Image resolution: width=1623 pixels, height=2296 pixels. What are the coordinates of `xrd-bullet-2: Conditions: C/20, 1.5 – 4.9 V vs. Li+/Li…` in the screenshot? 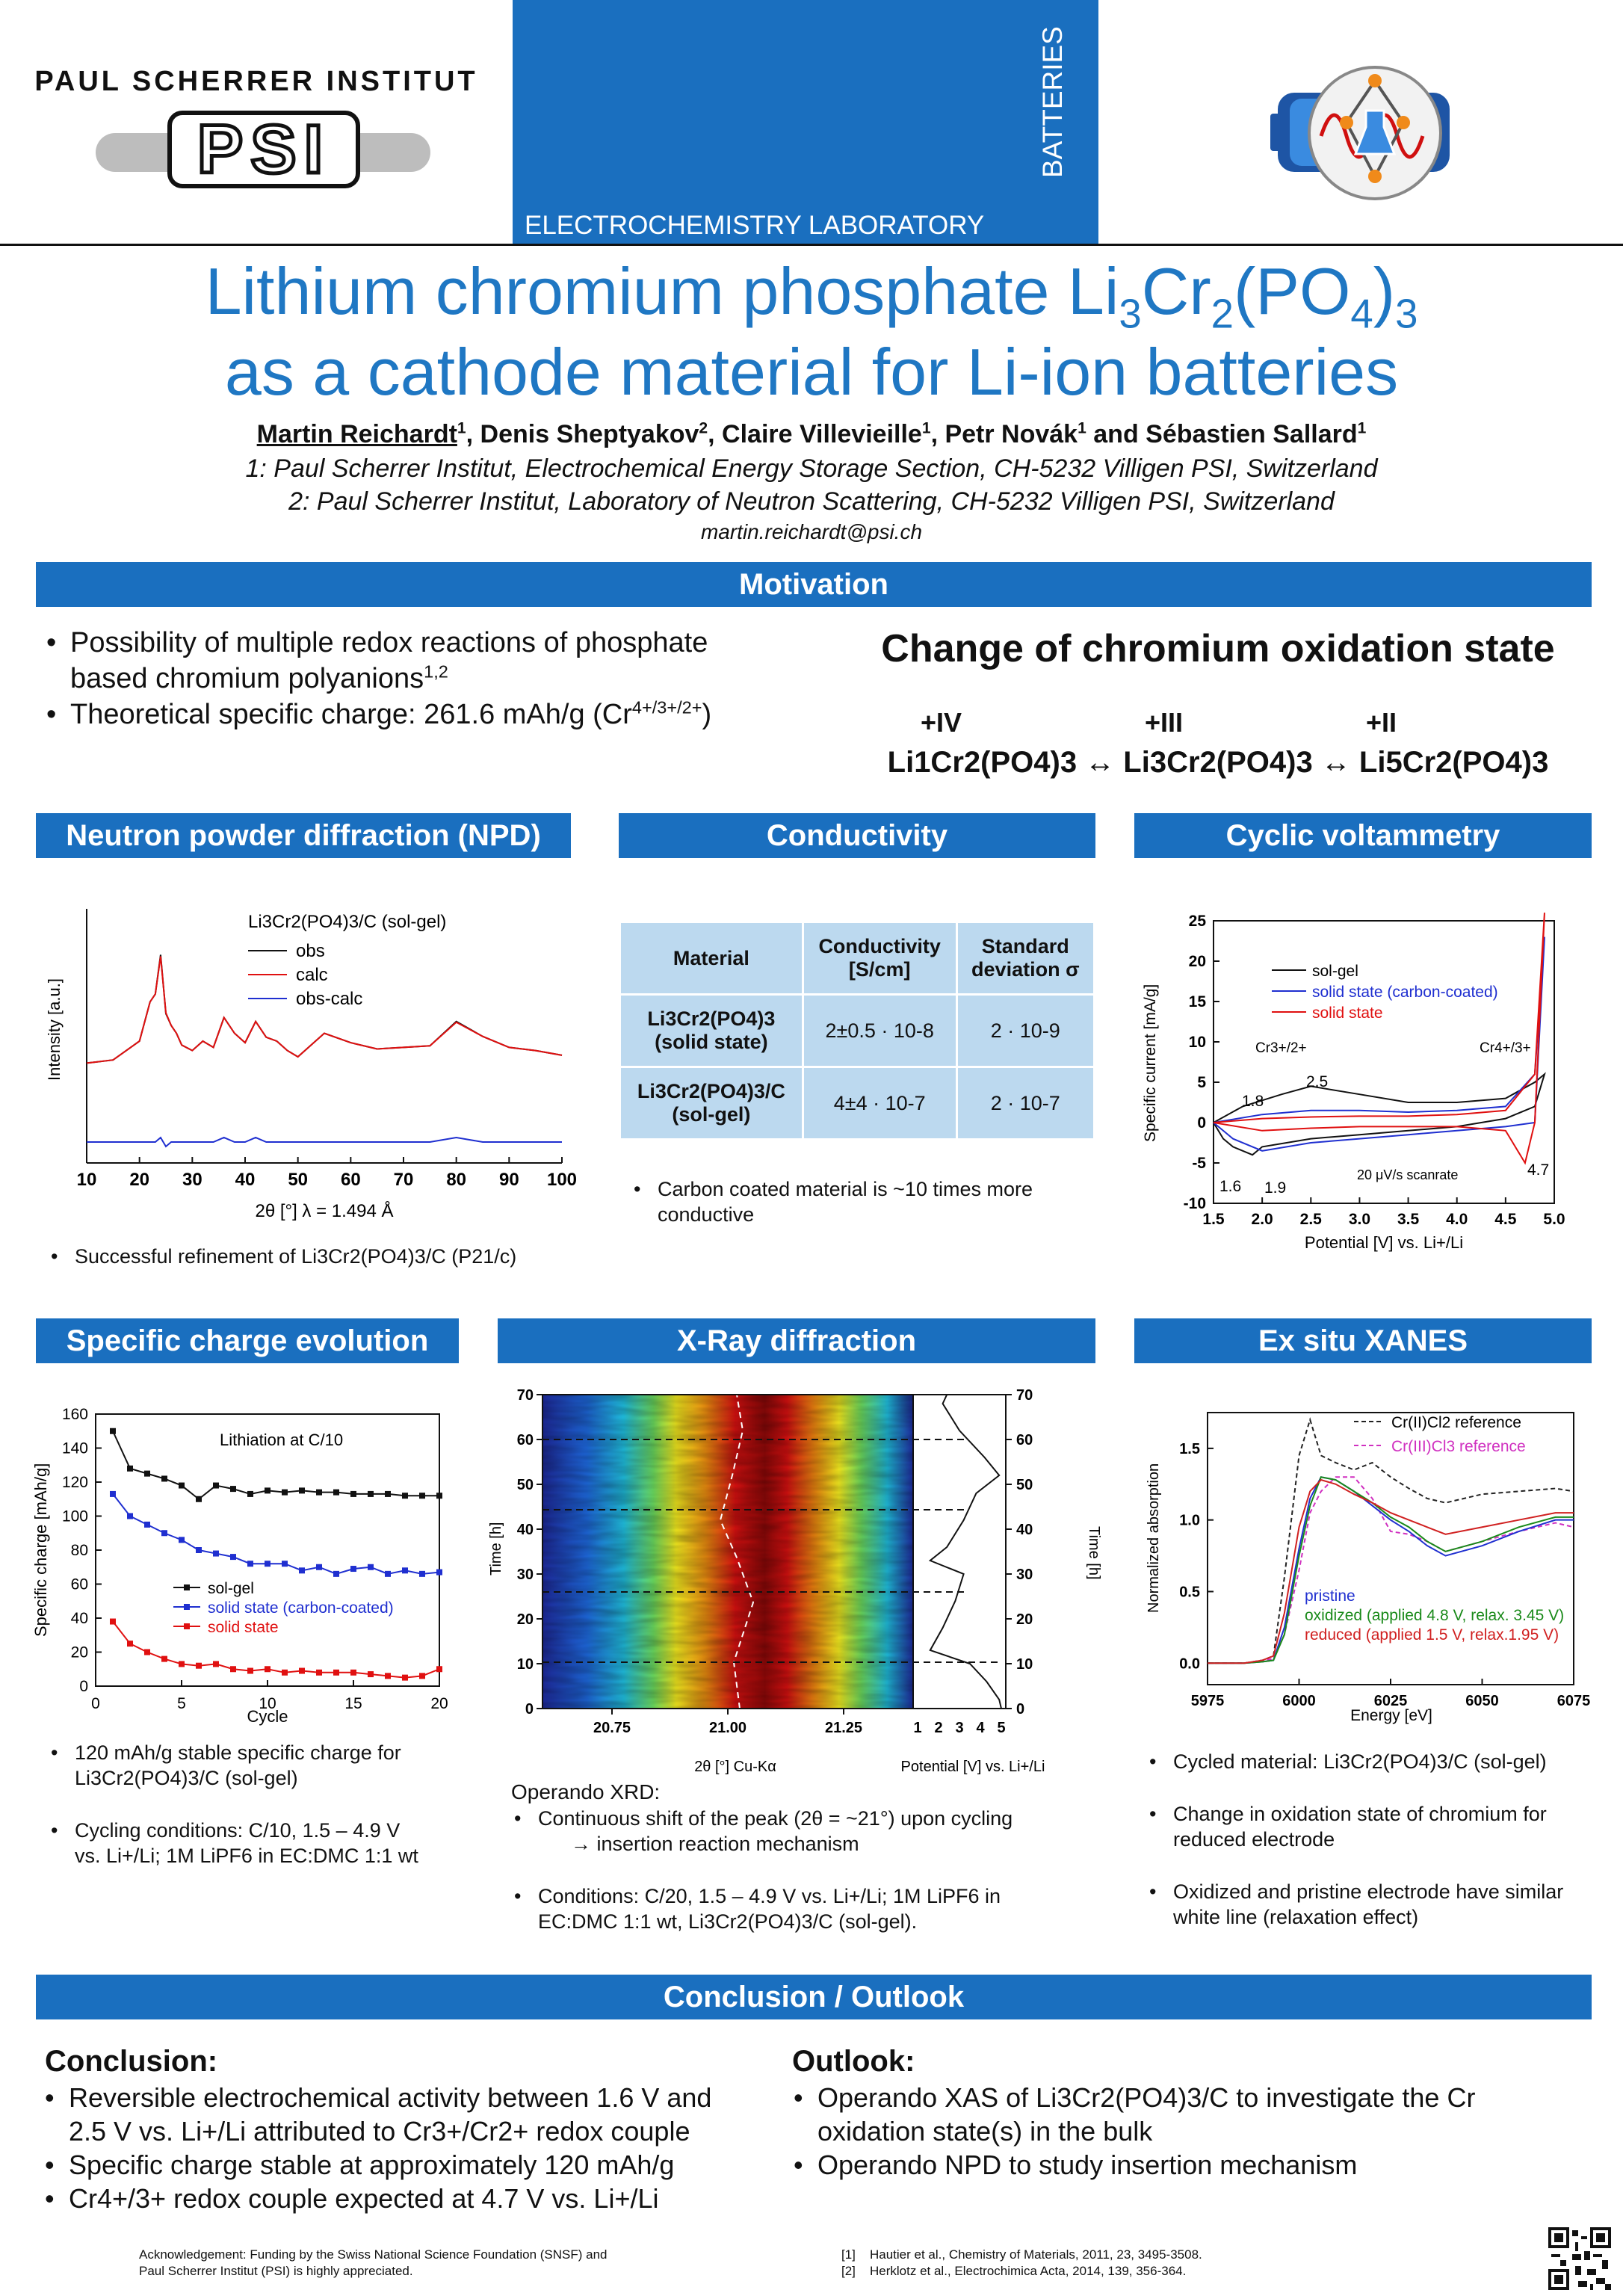 It's located at (804, 1909).